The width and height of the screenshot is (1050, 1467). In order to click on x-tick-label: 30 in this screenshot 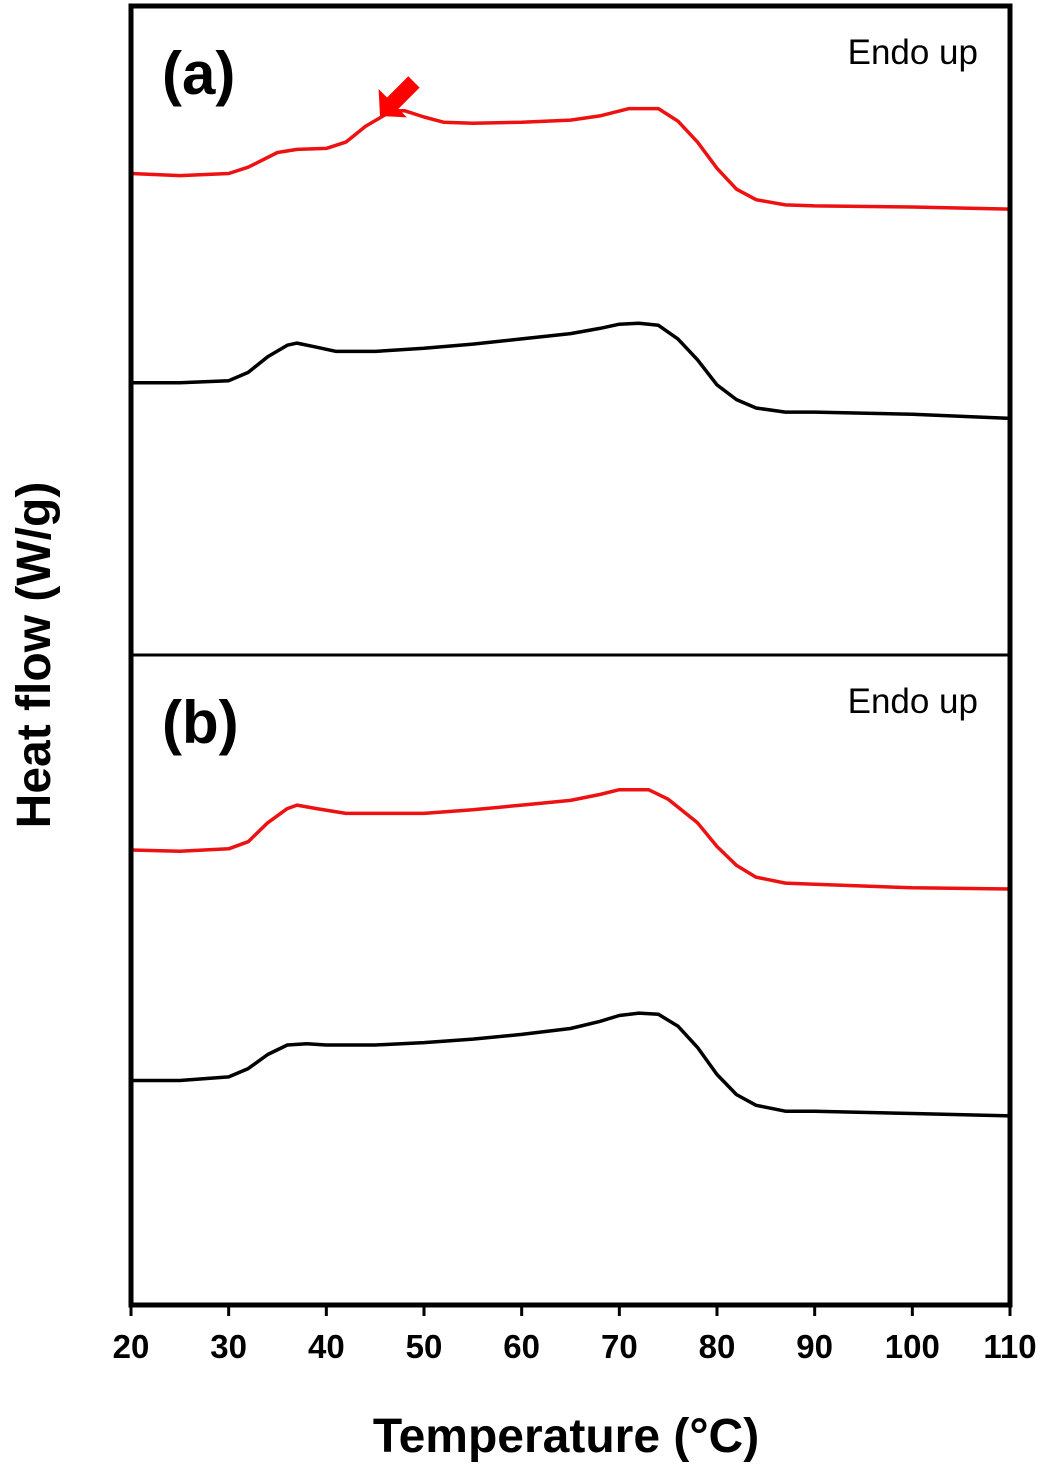, I will do `click(228, 1346)`.